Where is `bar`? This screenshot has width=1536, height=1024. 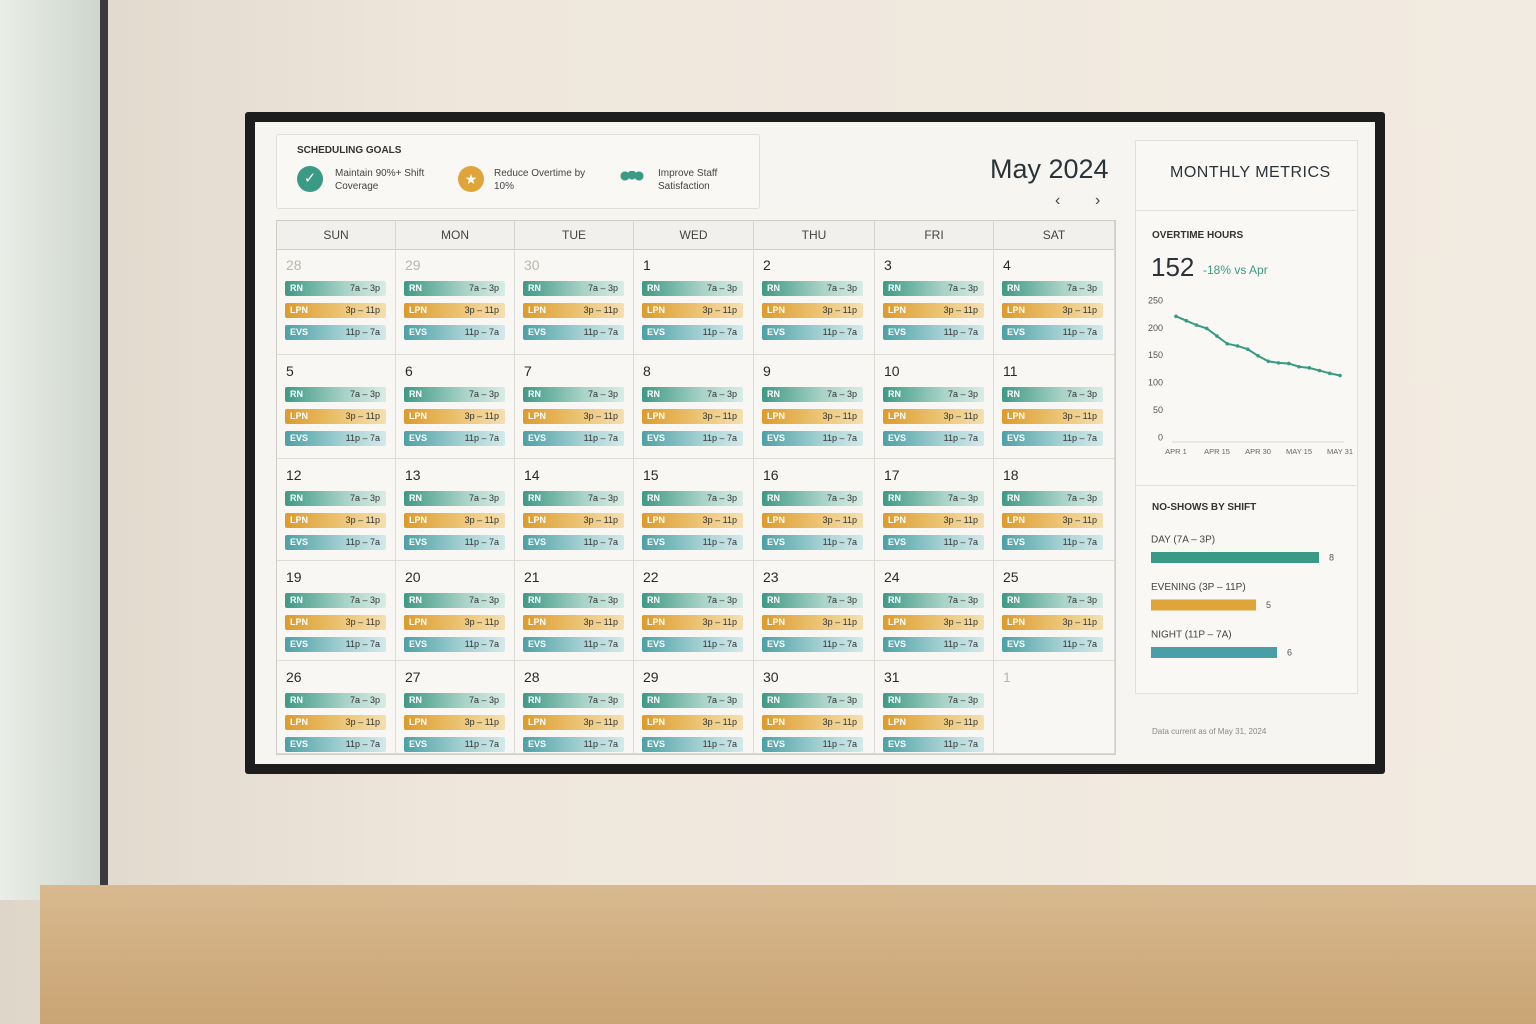
bar is located at coordinates (1235, 557).